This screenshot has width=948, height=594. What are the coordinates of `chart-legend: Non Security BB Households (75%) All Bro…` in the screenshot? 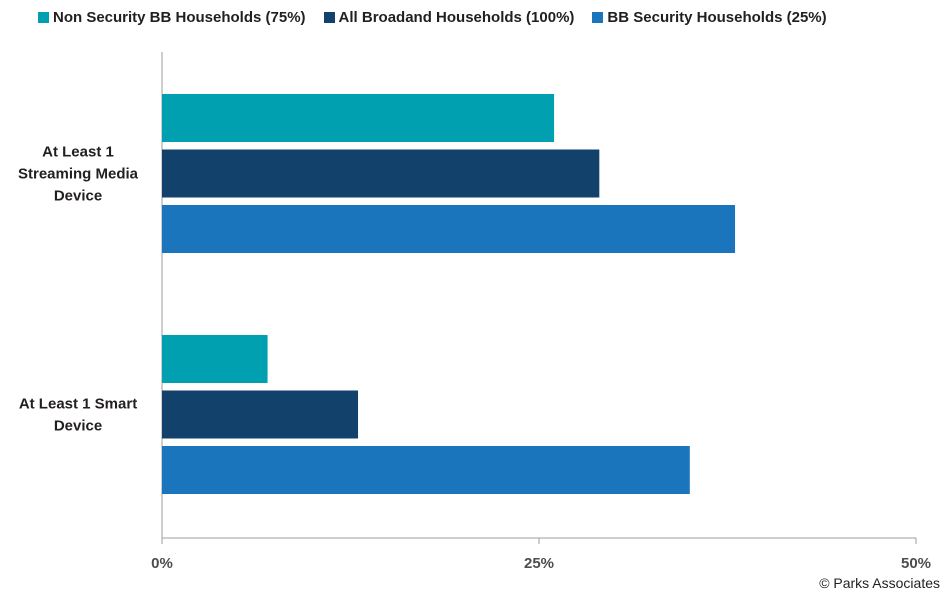 It's located at (441, 17).